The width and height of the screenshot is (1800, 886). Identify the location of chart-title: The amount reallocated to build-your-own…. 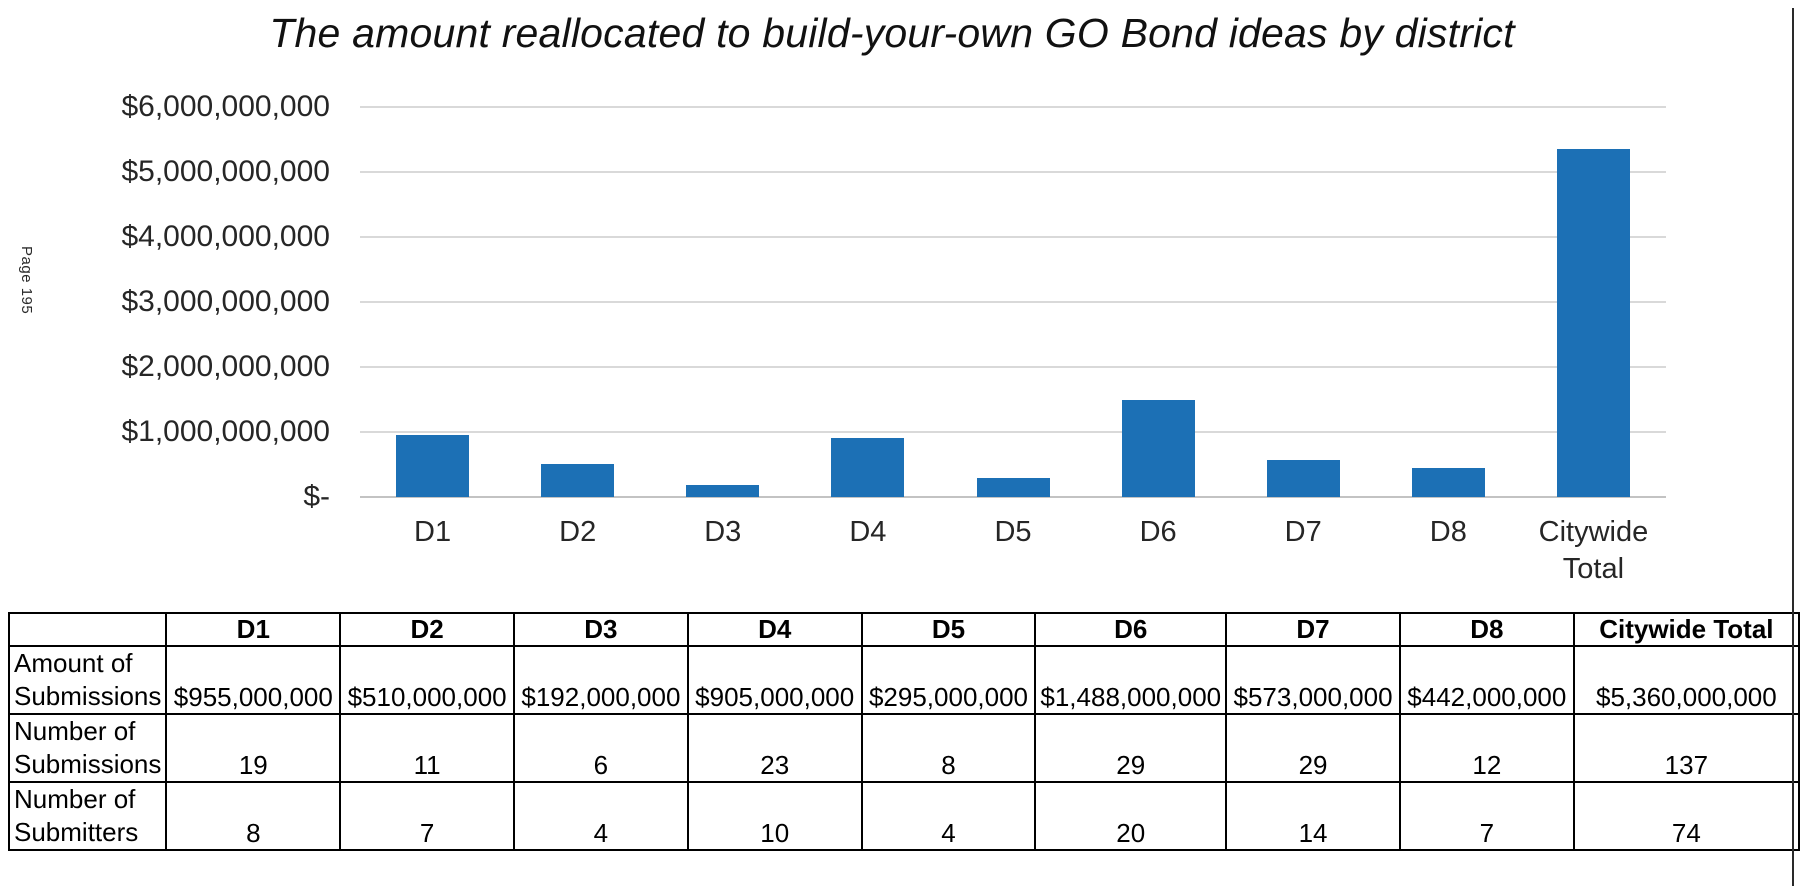
(892, 33).